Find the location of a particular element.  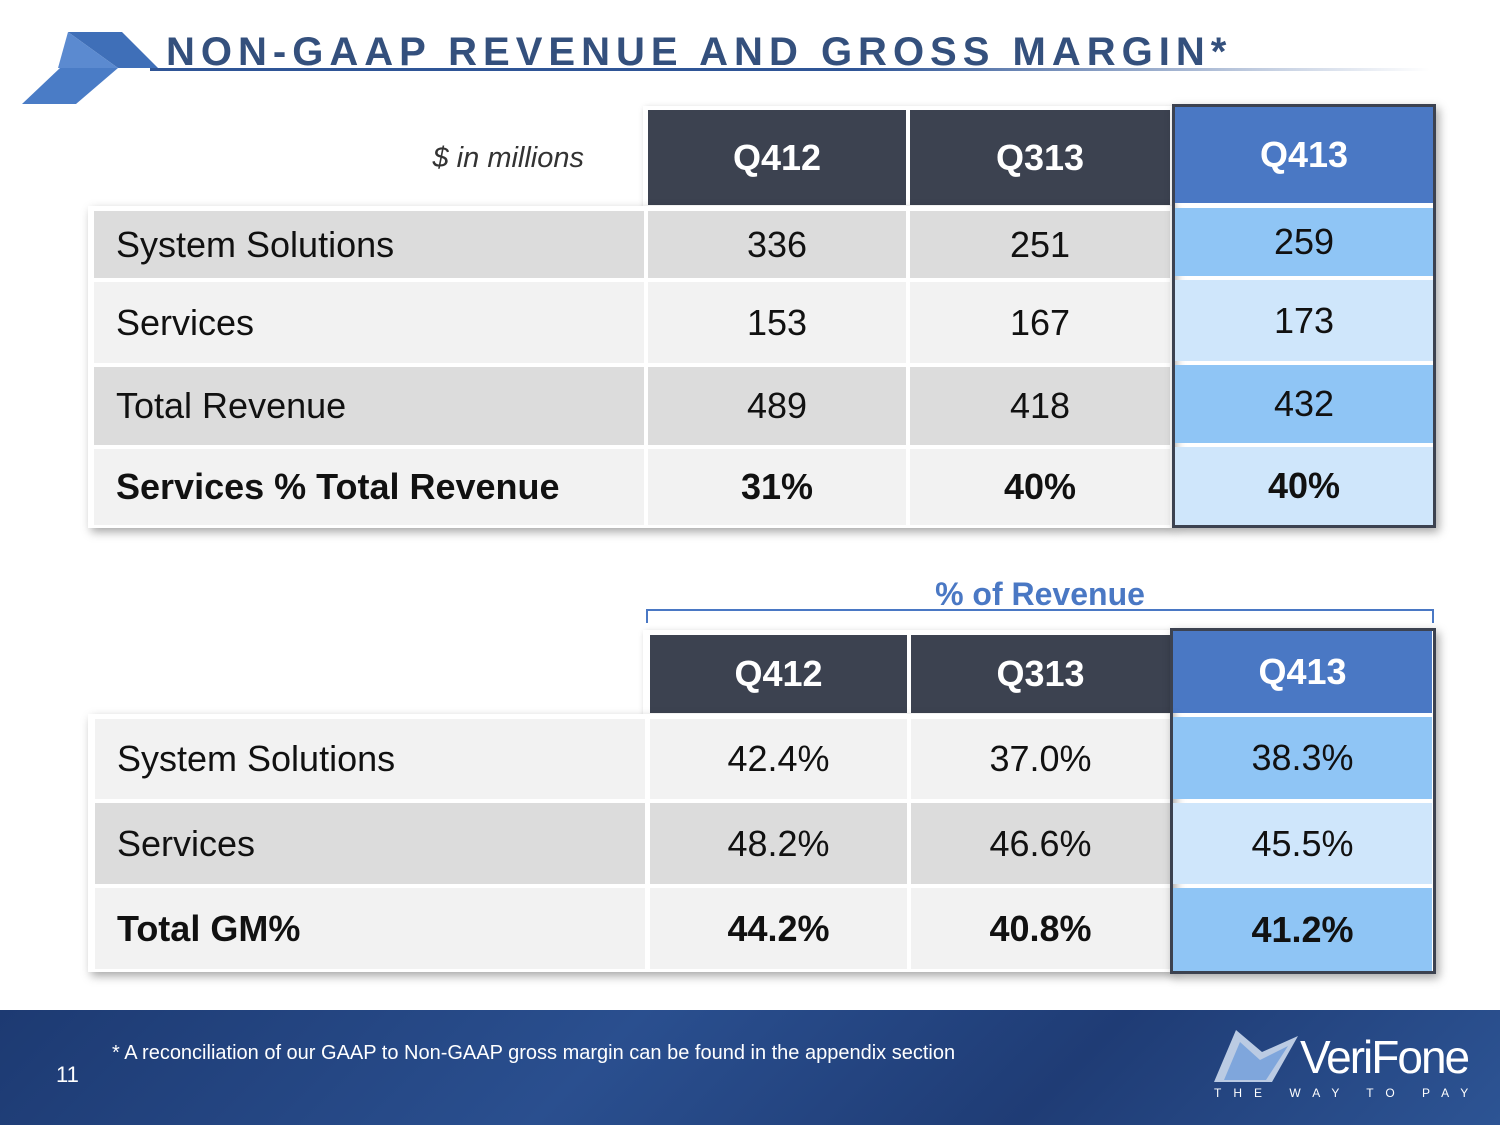

margin-cell: 46.6% is located at coordinates (1040, 843).